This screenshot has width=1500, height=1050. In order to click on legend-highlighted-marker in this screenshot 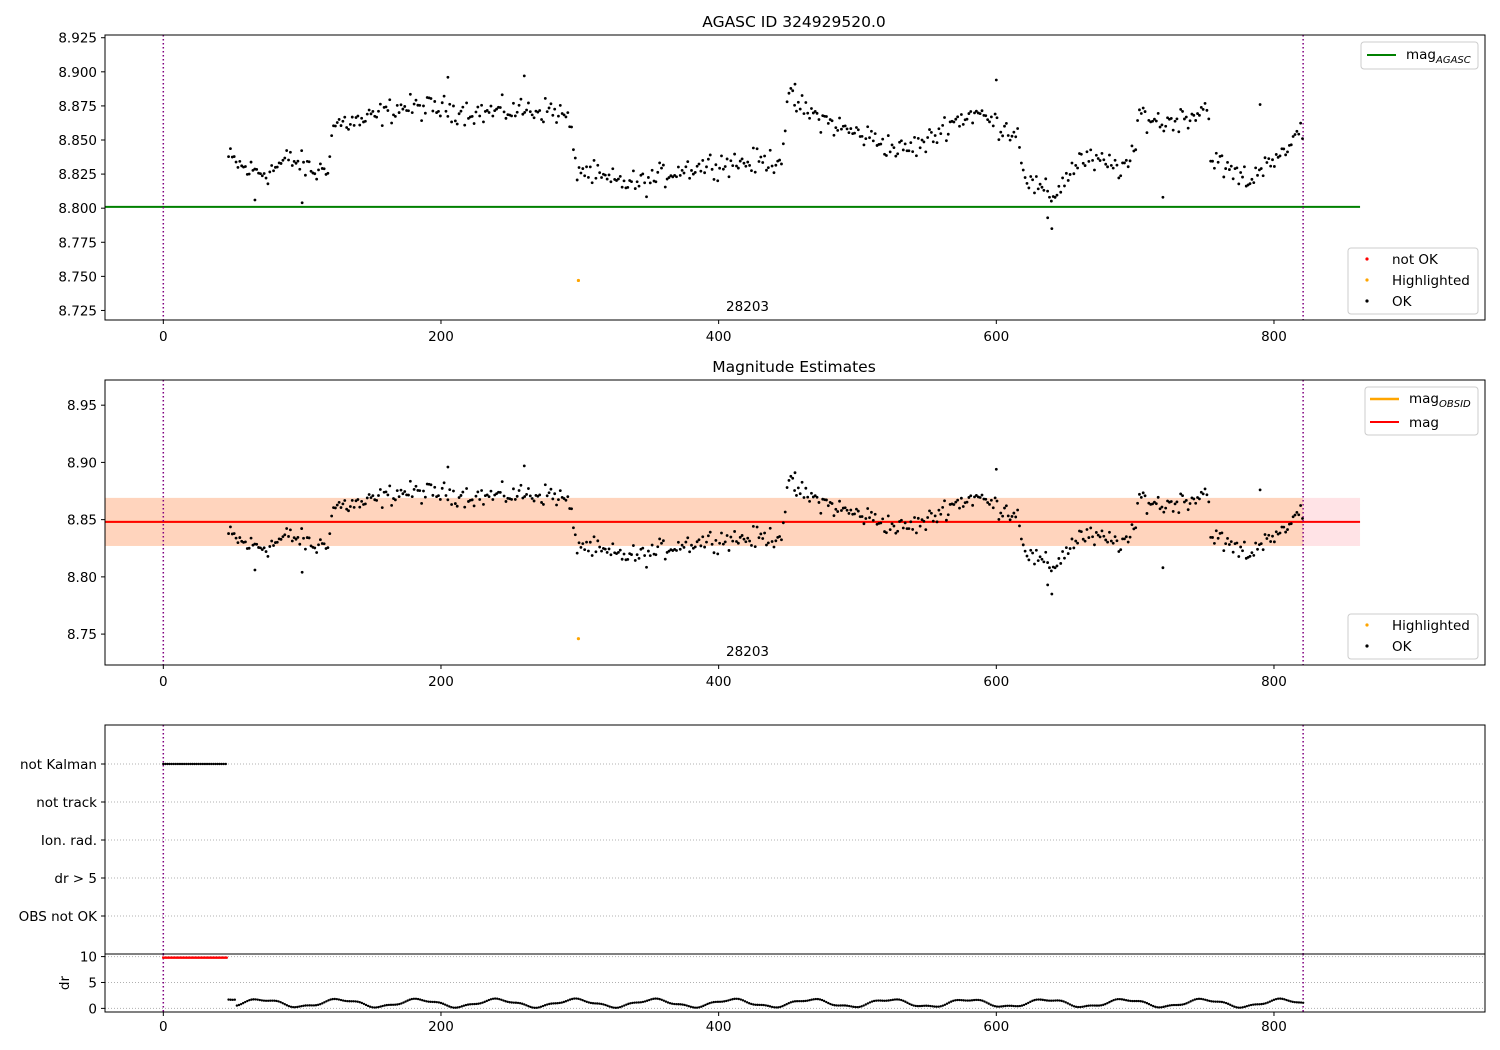, I will do `click(1367, 625)`.